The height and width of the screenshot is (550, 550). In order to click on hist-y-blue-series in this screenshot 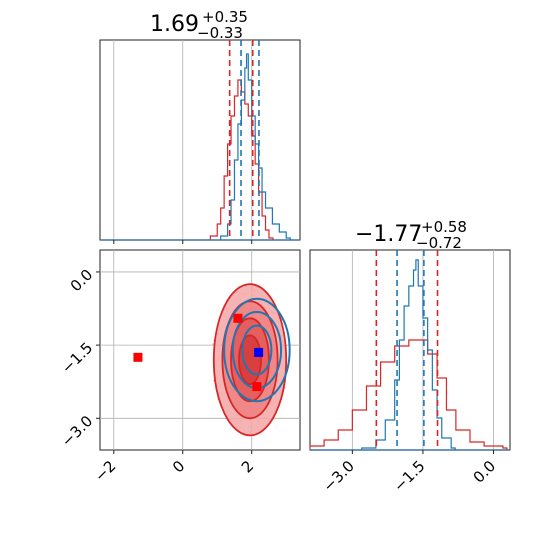, I will do `click(410, 355)`.